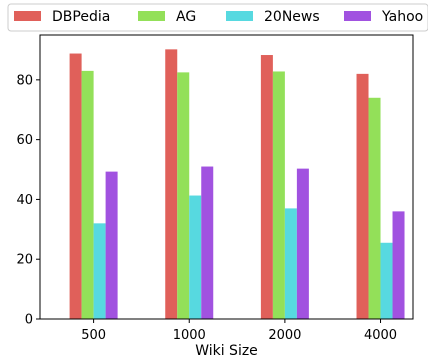  Describe the element at coordinates (239, 331) in the screenshot. I see `x-axis: 500 1000 2000 4000` at that location.